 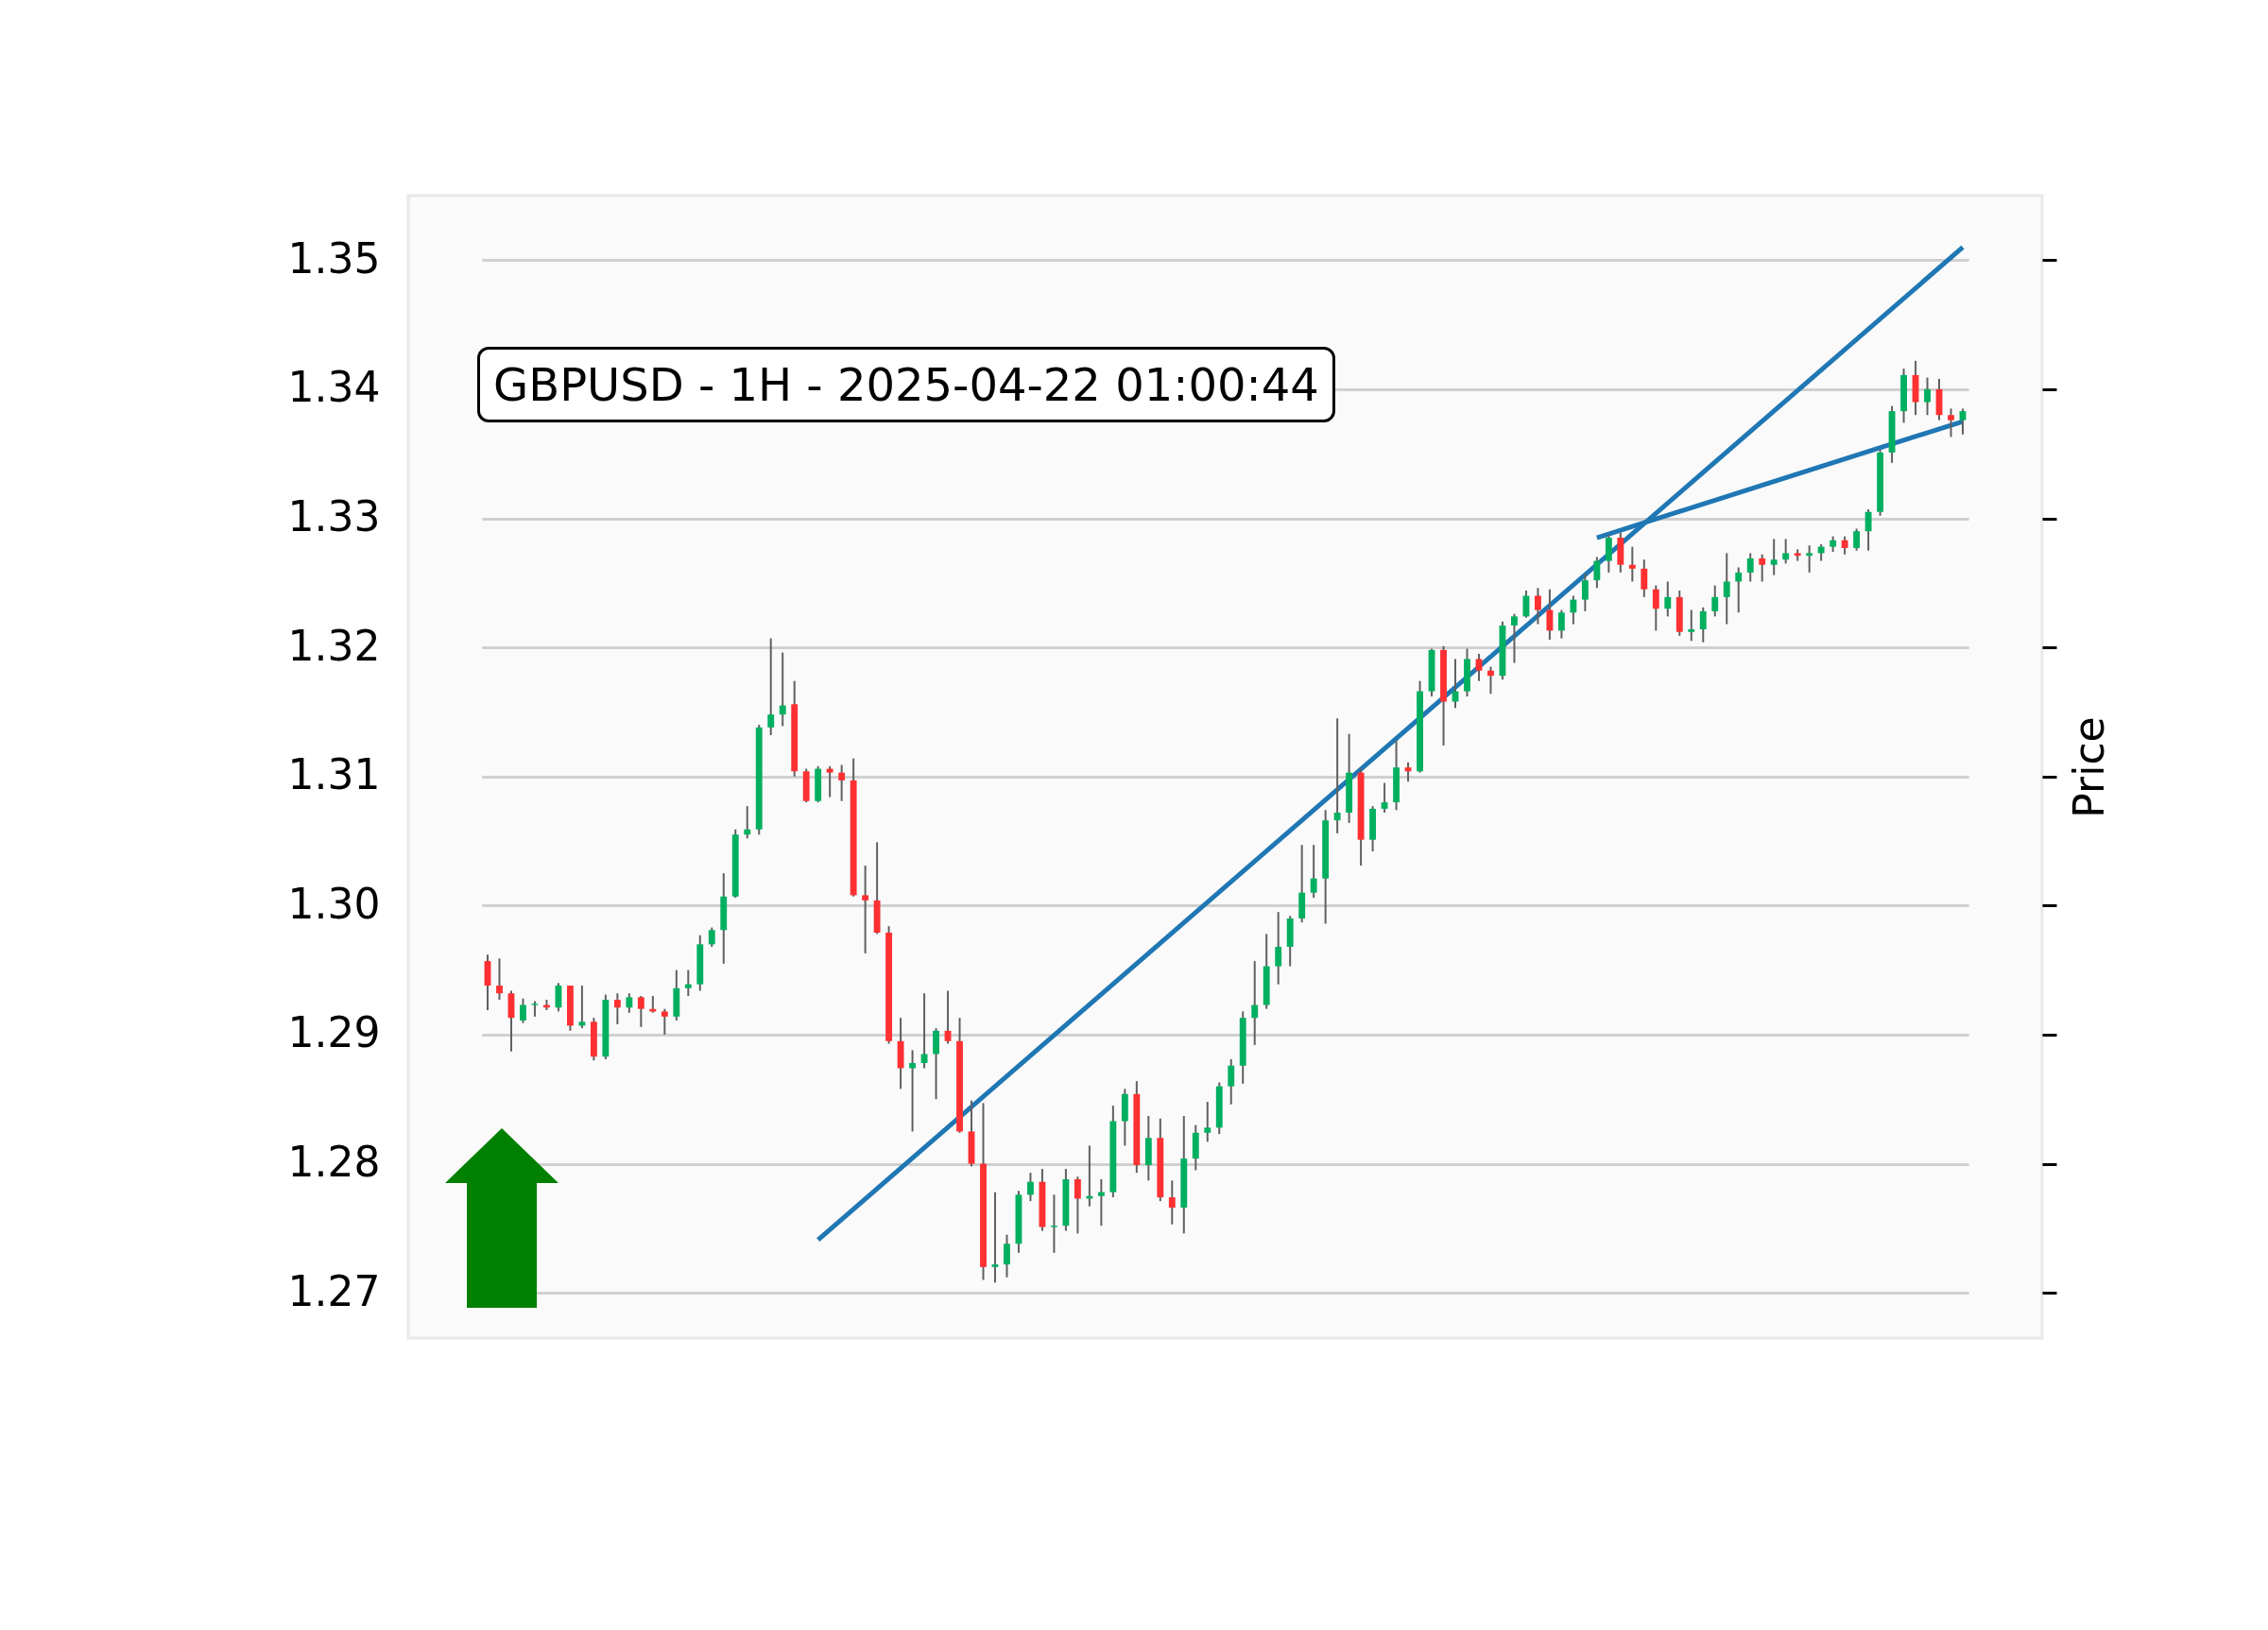 I want to click on text: GBPUSD - 1H - 2025-04-22 01:00:44, so click(x=906, y=385).